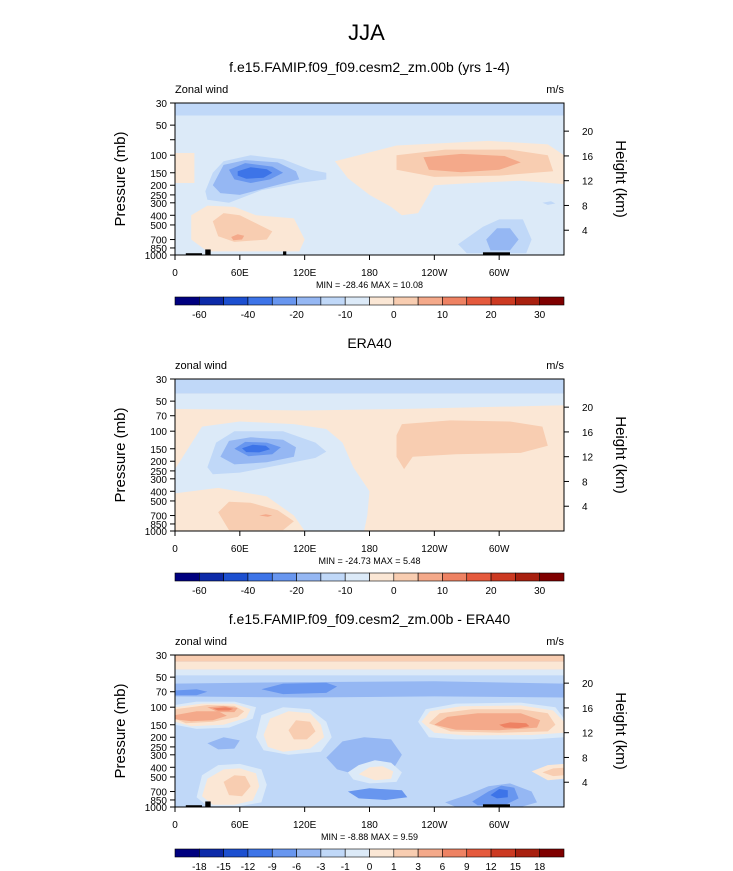 The image size is (733, 871). Describe the element at coordinates (156, 532) in the screenshot. I see `y-tick-label: 1000` at that location.